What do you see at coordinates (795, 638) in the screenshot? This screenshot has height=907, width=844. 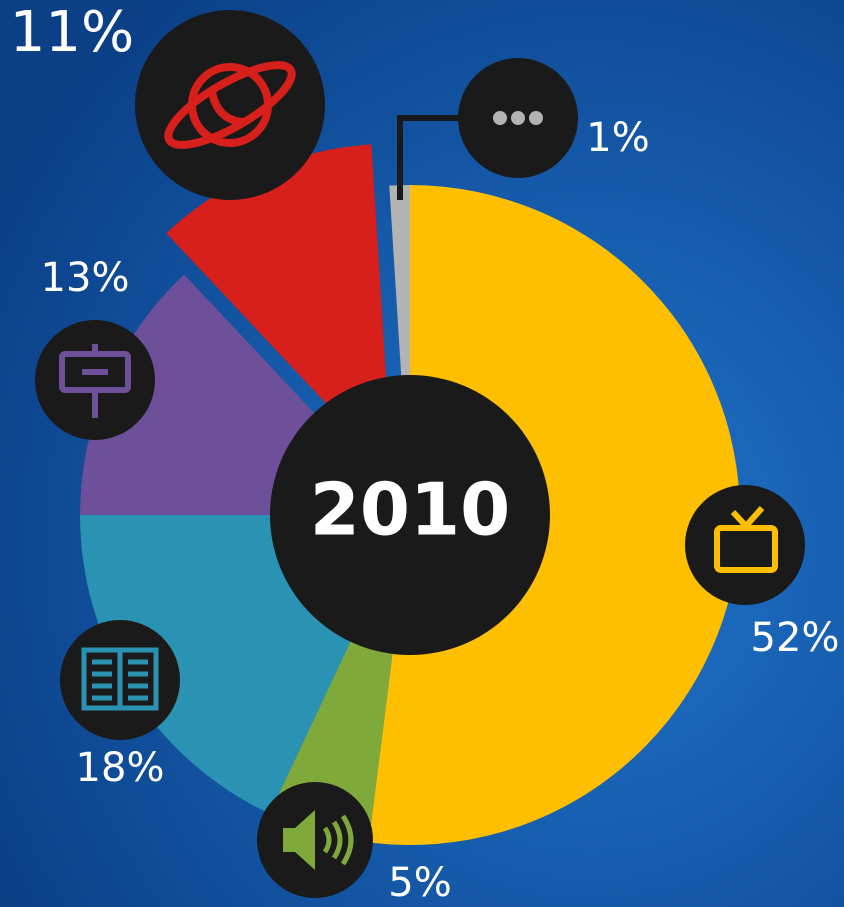 I see `value-label: 52%` at bounding box center [795, 638].